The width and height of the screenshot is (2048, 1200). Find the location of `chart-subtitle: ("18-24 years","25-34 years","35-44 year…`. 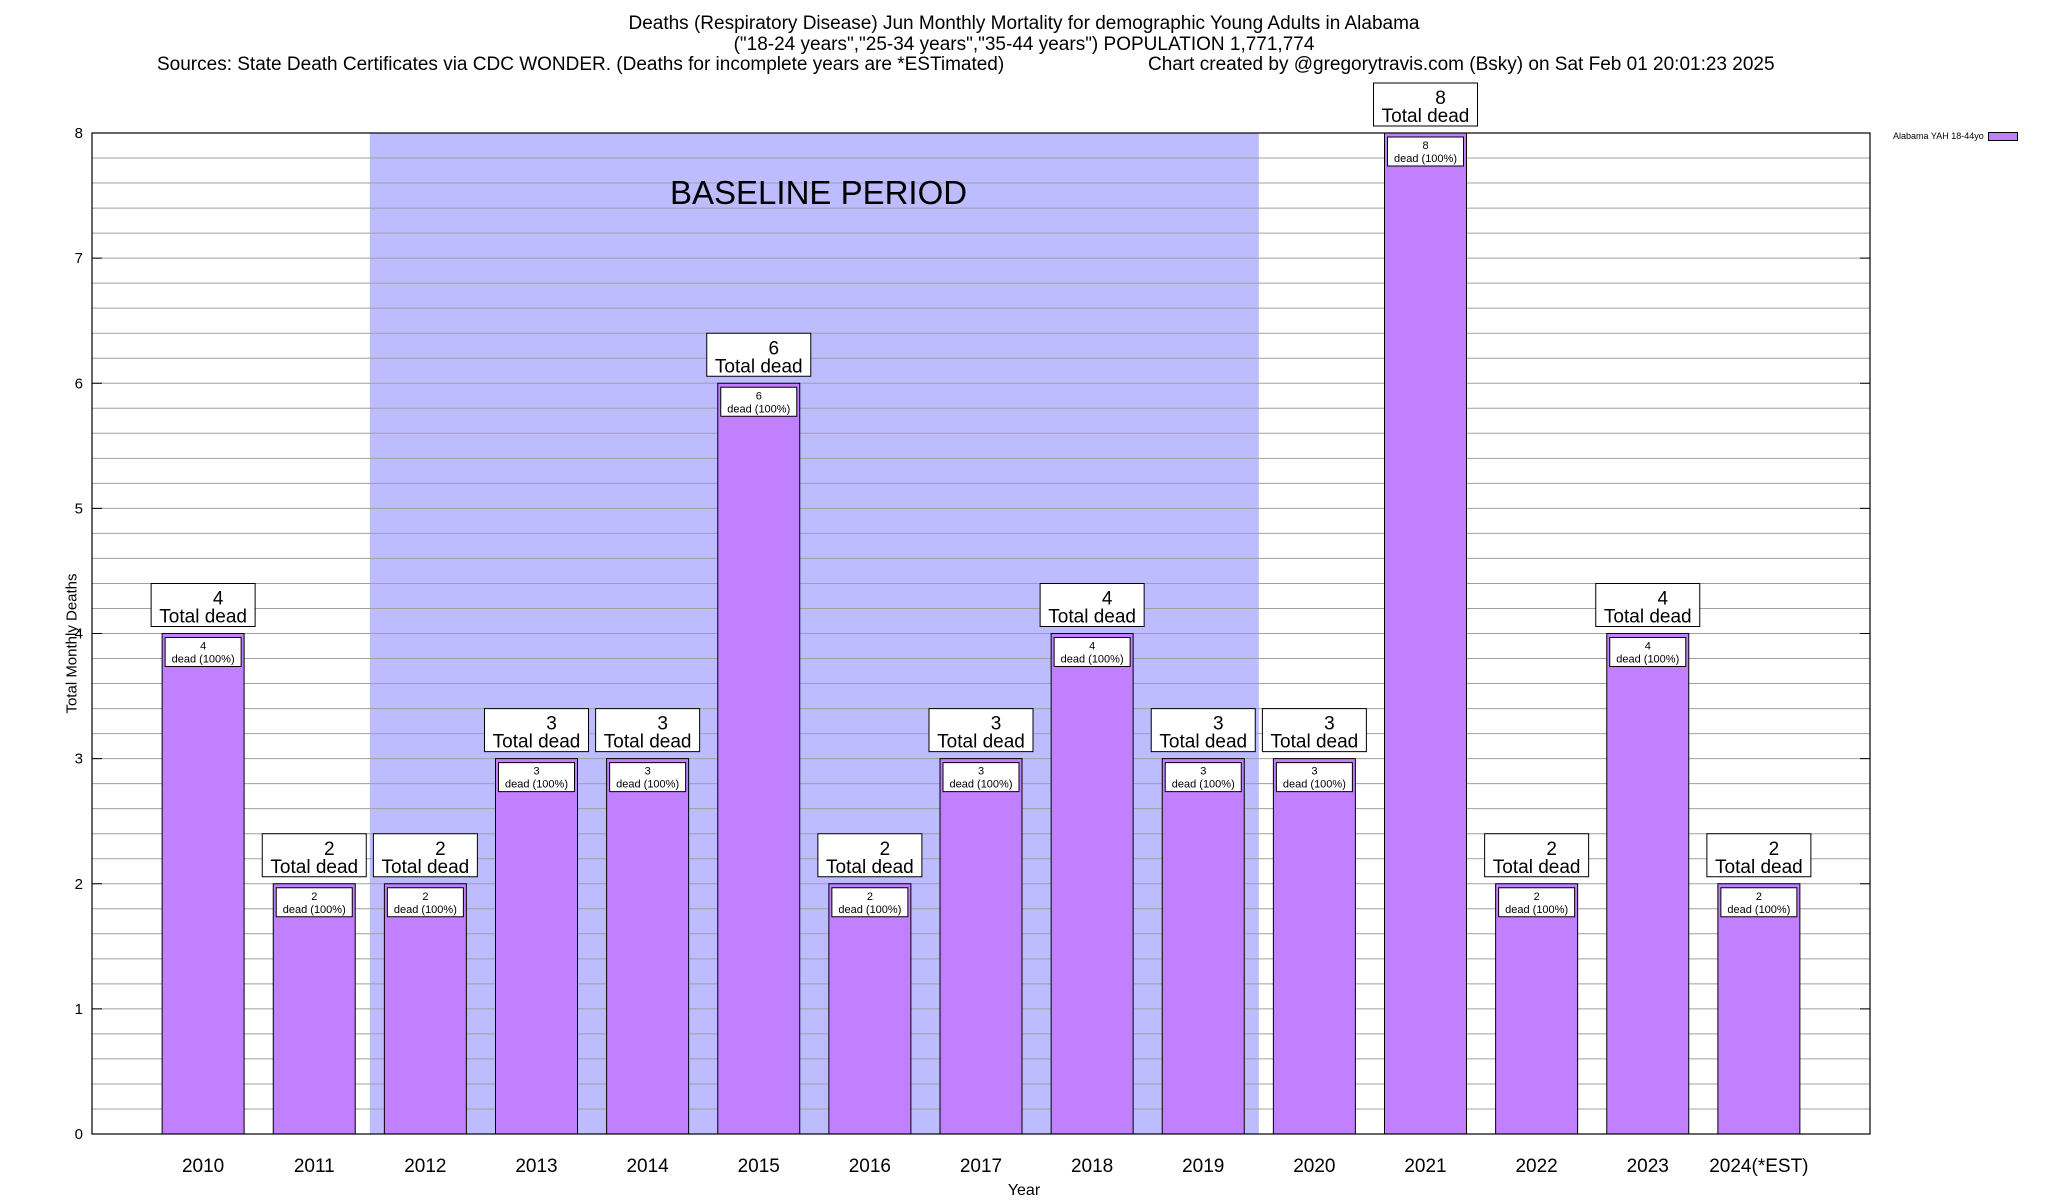

chart-subtitle: ("18-24 years","25-34 years","35-44 year… is located at coordinates (1024, 44).